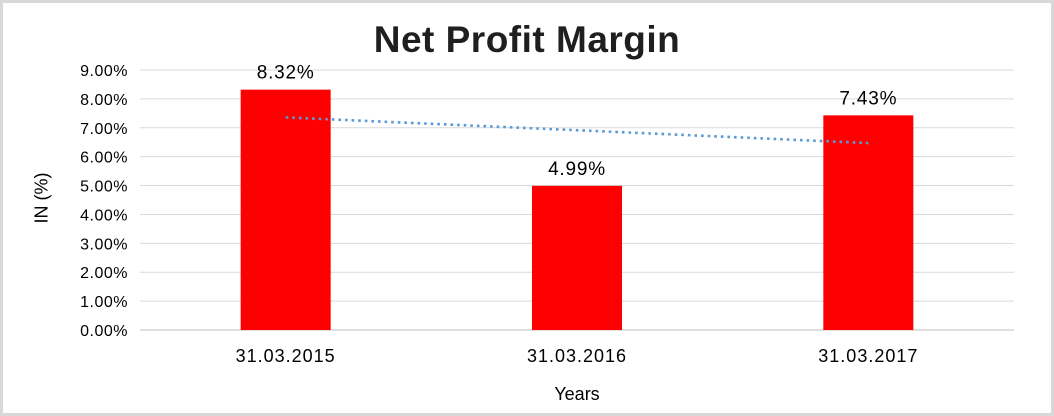  Describe the element at coordinates (577, 356) in the screenshot. I see `x-tick-label: 31.03.2016` at that location.